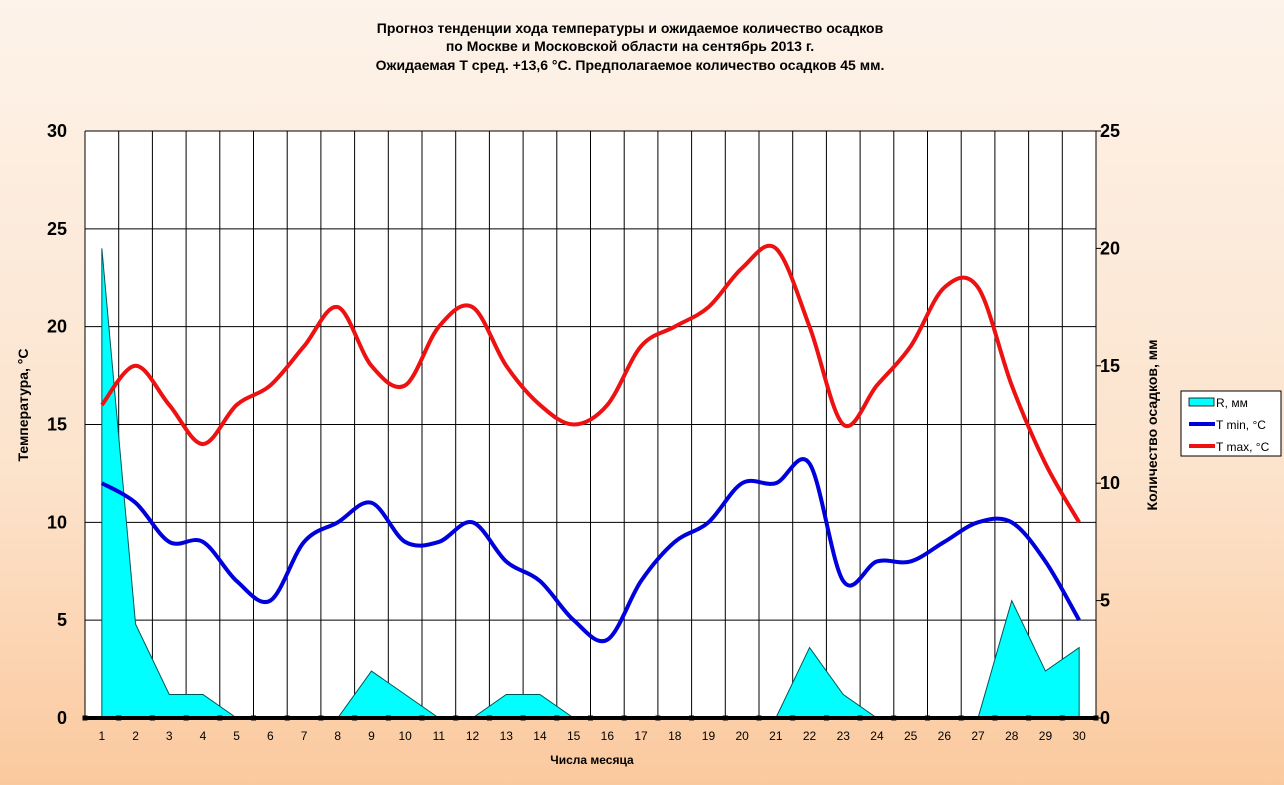  I want to click on y2-axis-label: Количество осадков, мм, so click(1152, 425).